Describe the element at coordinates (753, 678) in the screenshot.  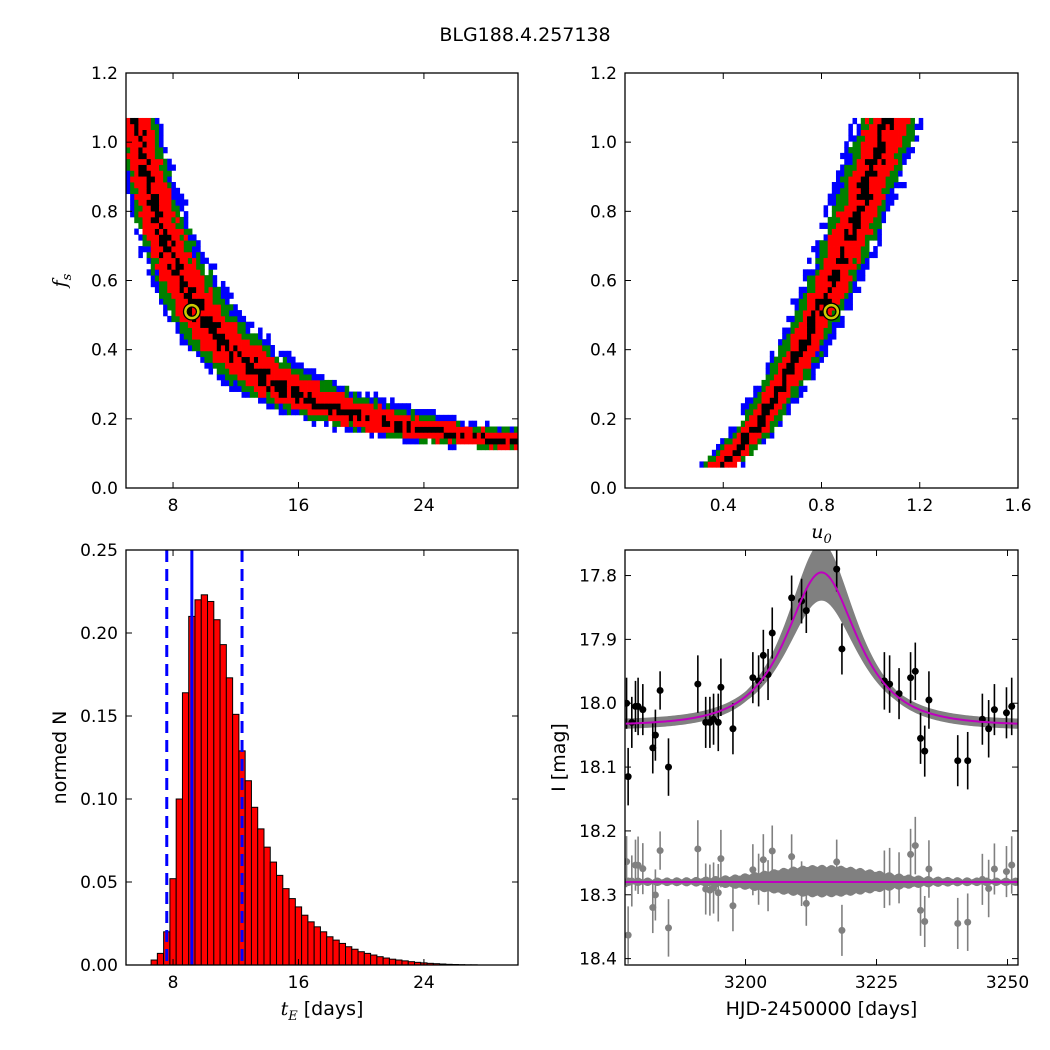
I see `data-point` at that location.